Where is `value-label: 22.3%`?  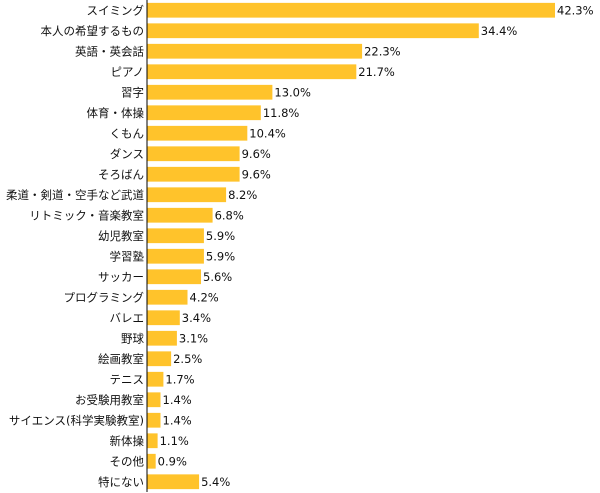 value-label: 22.3% is located at coordinates (382, 51).